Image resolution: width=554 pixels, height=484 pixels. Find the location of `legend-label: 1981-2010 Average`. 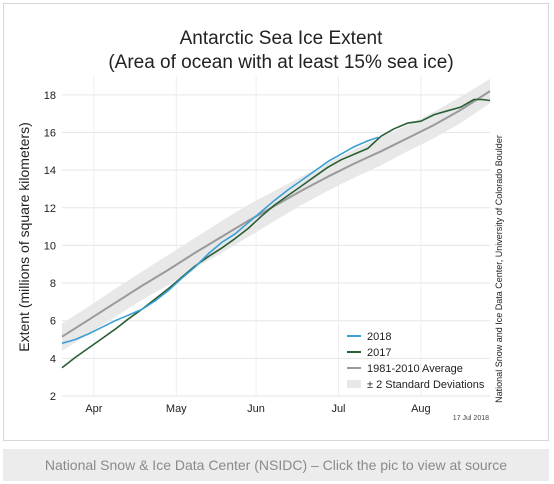

legend-label: 1981-2010 Average is located at coordinates (415, 369).